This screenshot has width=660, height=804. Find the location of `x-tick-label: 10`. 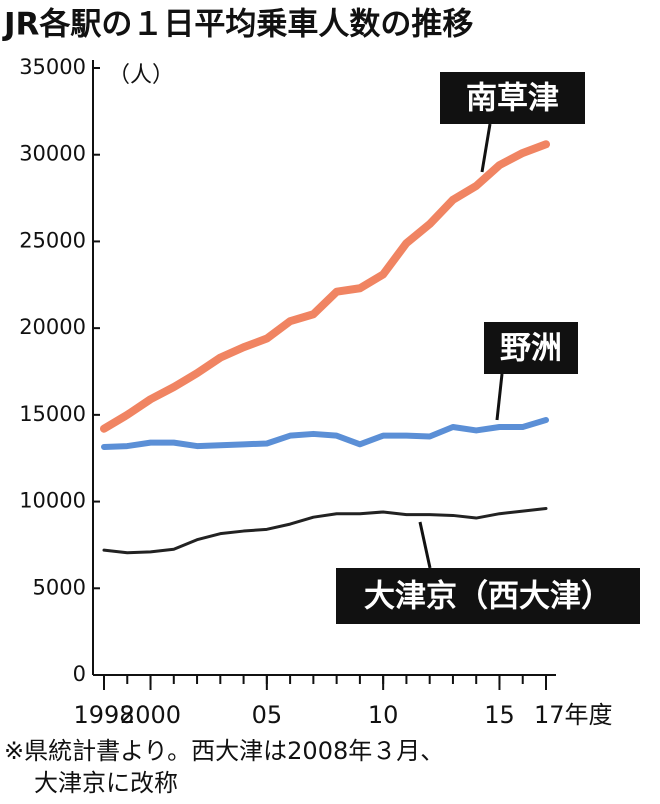

x-tick-label: 10 is located at coordinates (383, 715).